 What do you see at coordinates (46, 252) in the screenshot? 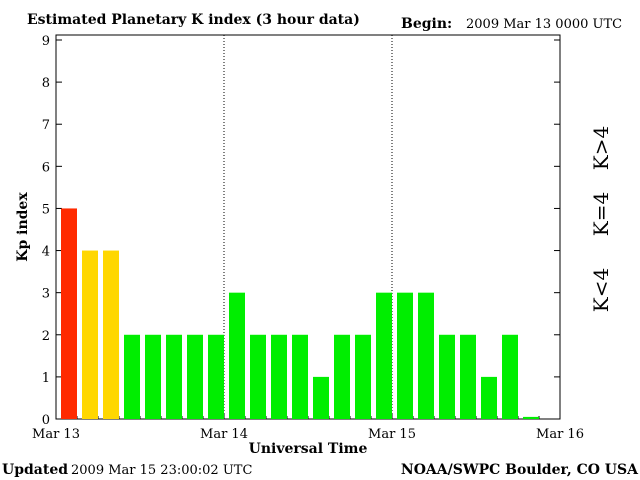
I see `y-tick-label: 4` at bounding box center [46, 252].